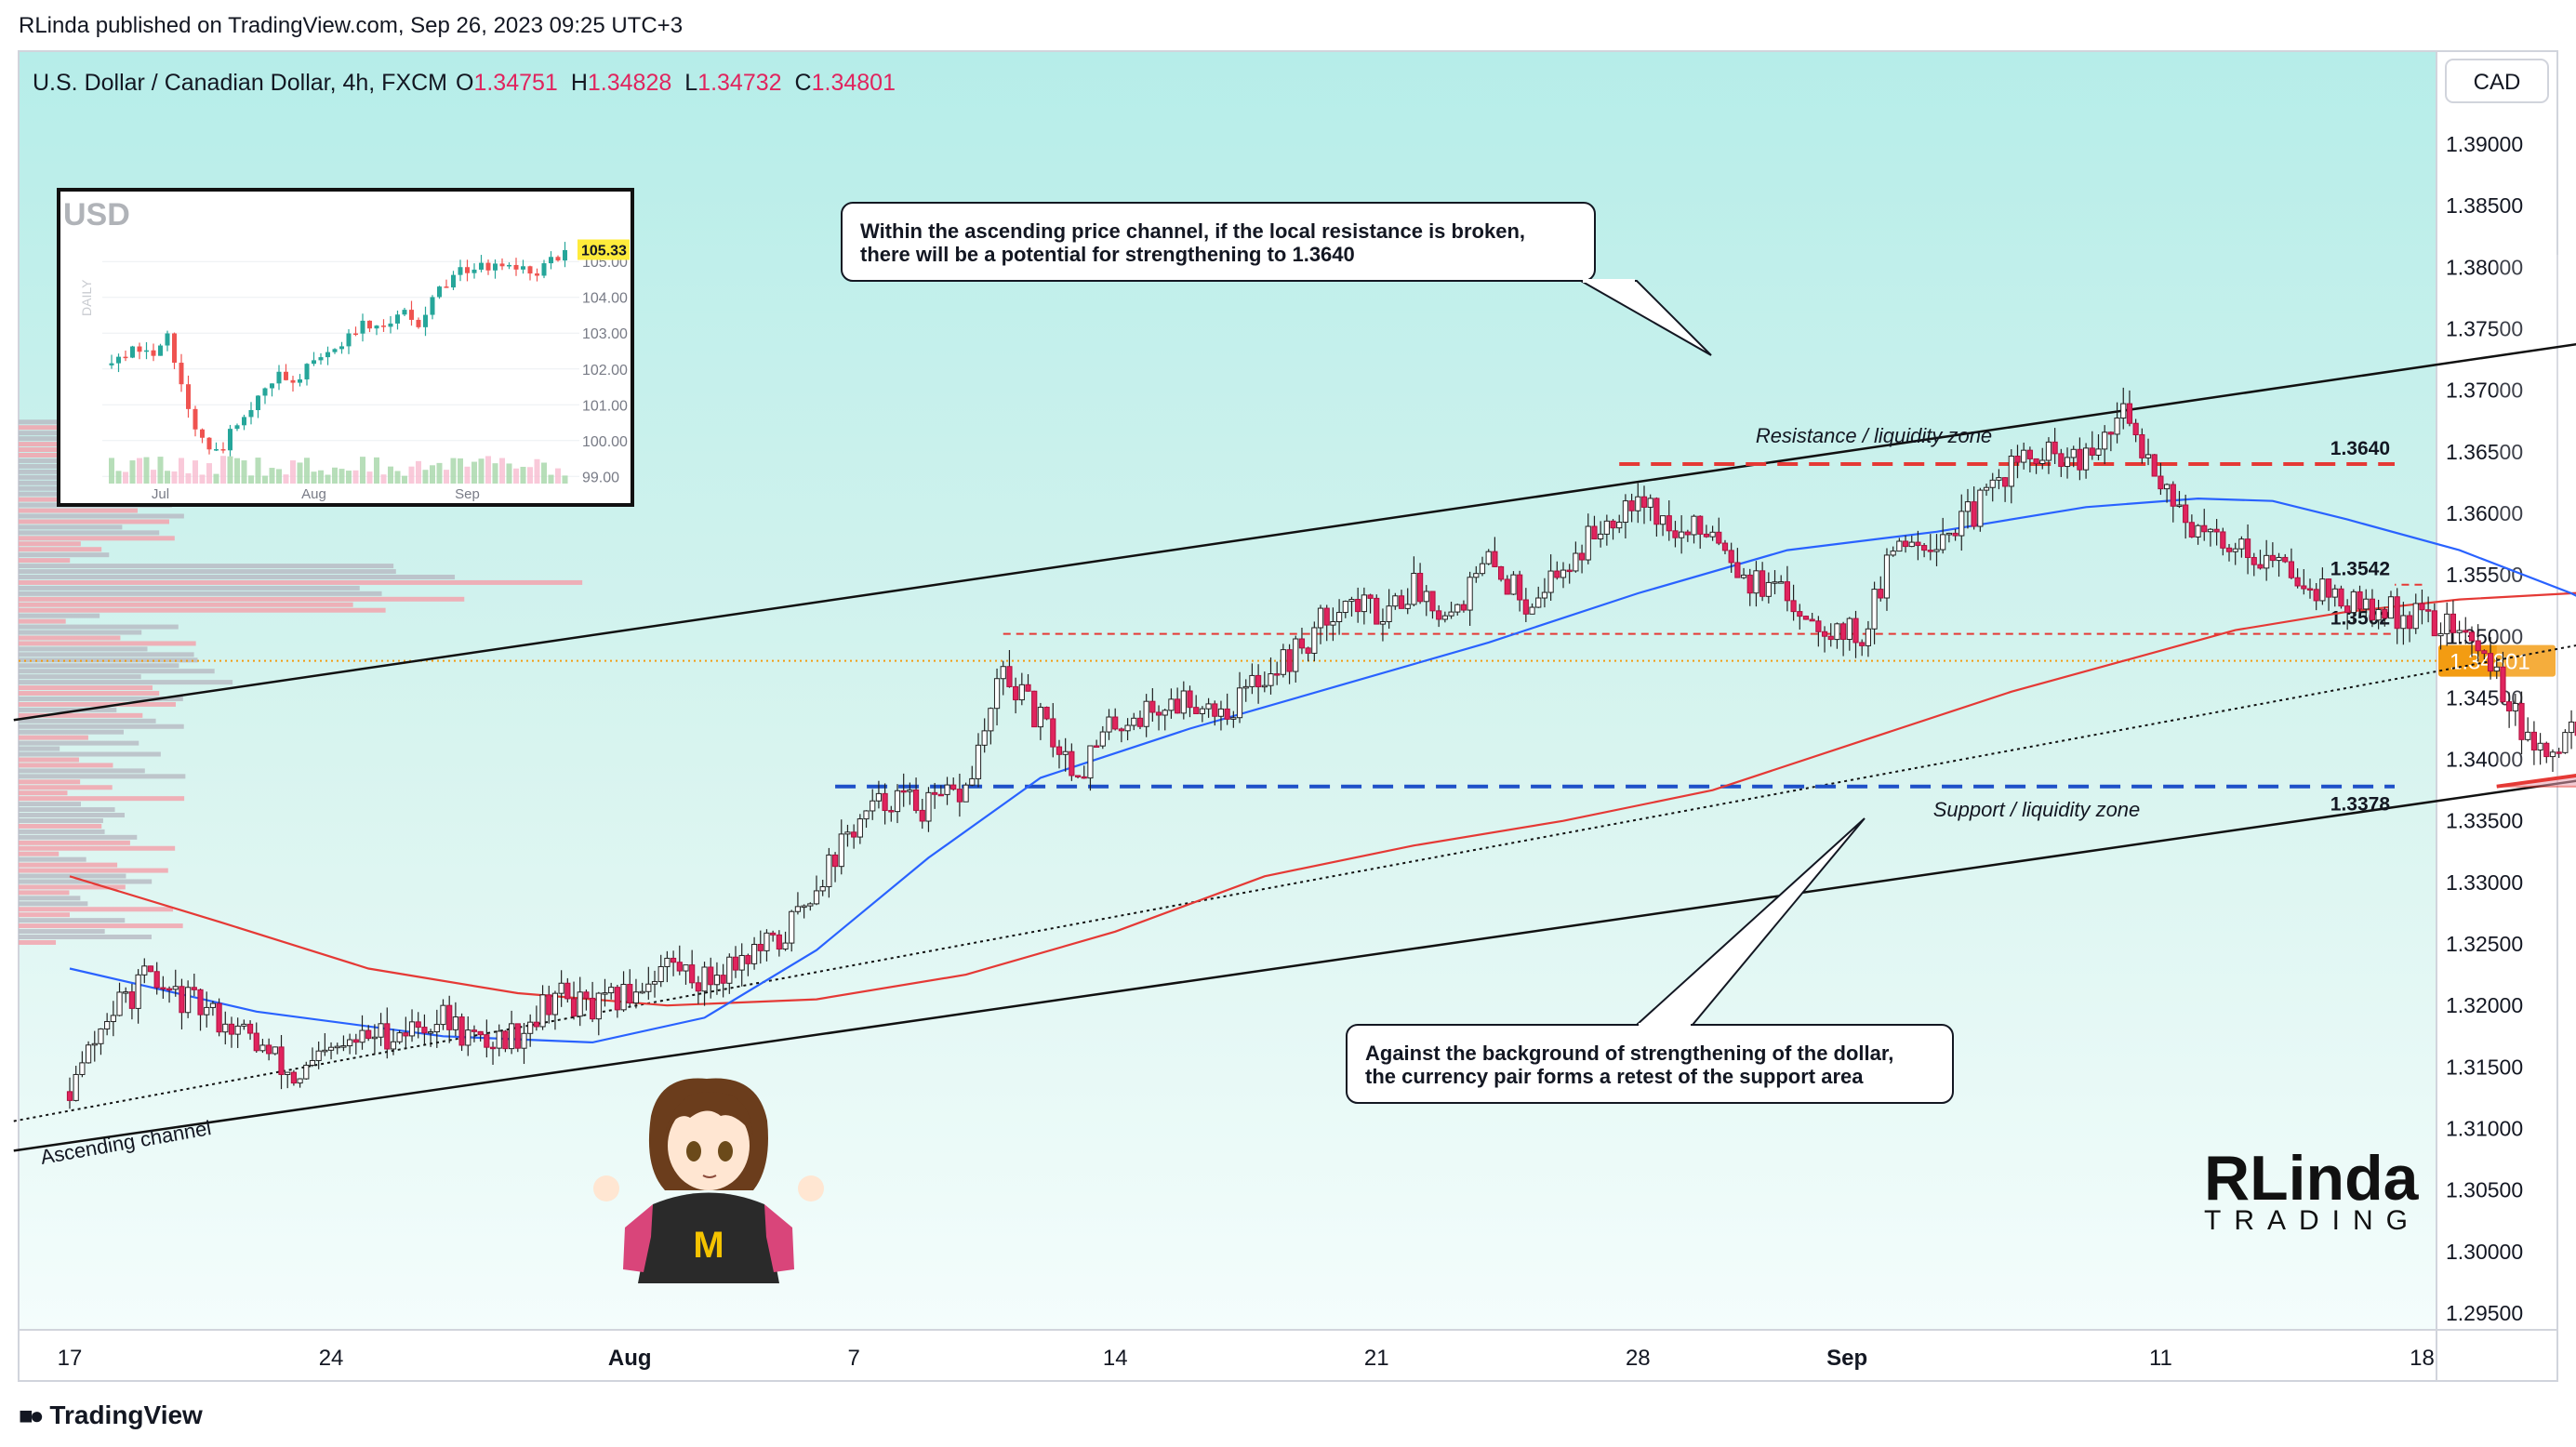  Describe the element at coordinates (803, 83) in the screenshot. I see `close-label: C` at that location.